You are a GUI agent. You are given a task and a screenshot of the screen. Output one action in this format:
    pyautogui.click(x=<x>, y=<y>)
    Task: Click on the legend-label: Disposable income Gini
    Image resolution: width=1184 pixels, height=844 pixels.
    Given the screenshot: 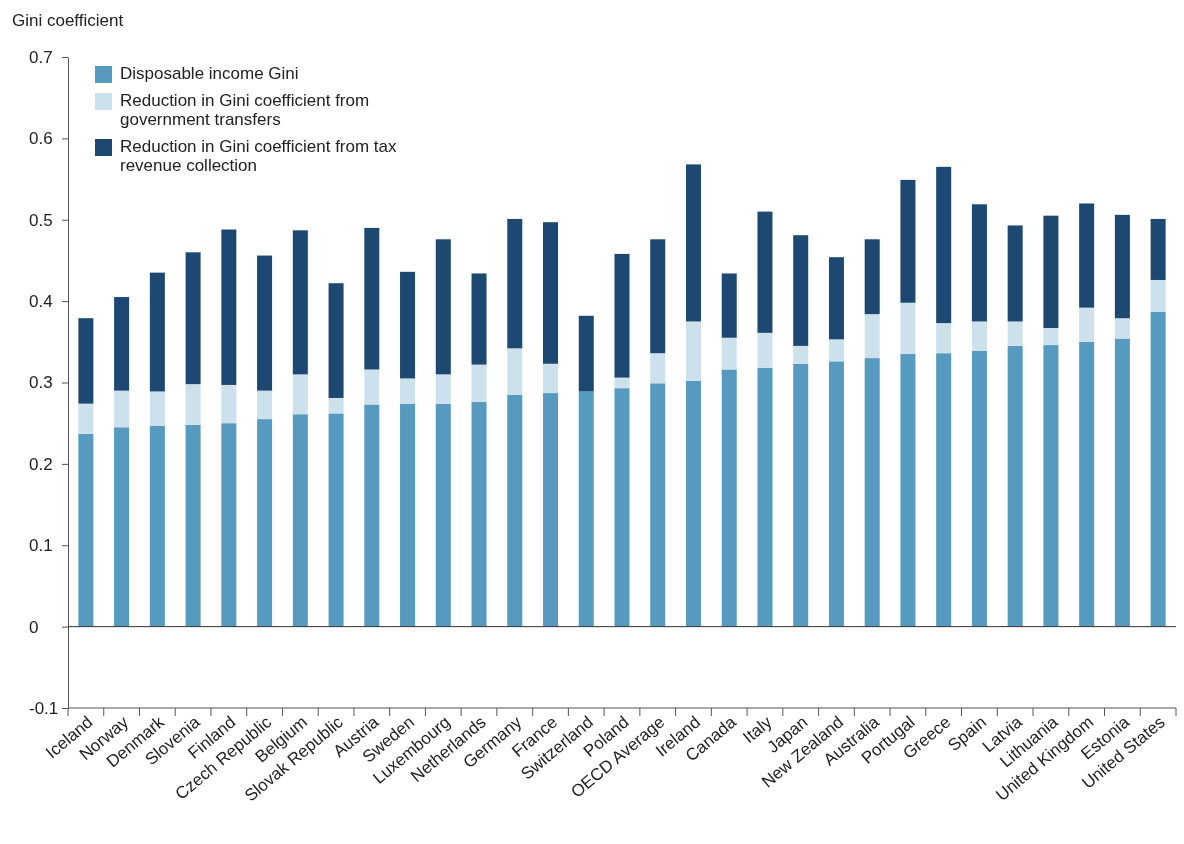 What is the action you would take?
    pyautogui.click(x=209, y=73)
    